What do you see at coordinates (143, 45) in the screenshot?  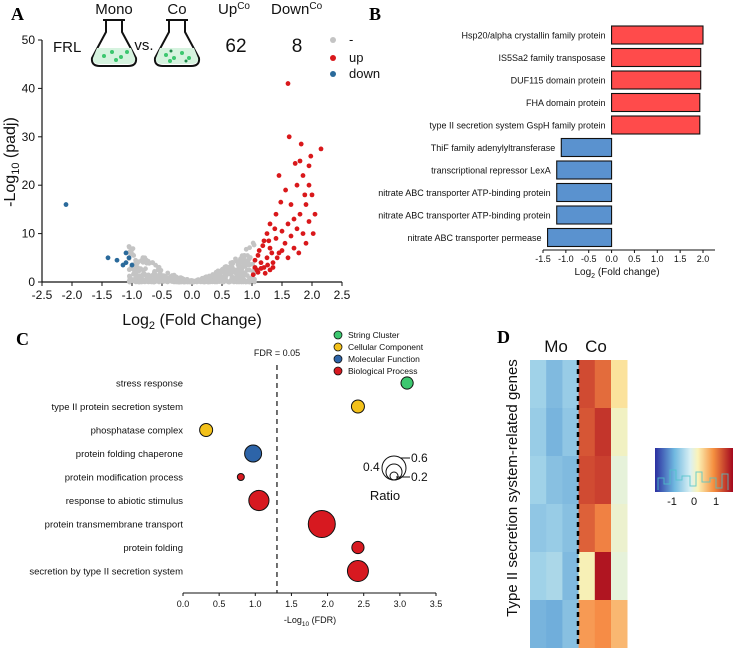 I see `vs-label: vs.` at bounding box center [143, 45].